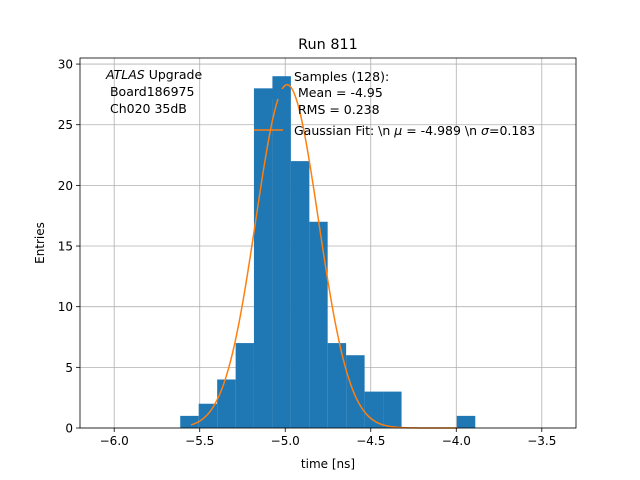 Image resolution: width=640 pixels, height=480 pixels. Describe the element at coordinates (328, 45) in the screenshot. I see `chart-title: Run 811` at that location.